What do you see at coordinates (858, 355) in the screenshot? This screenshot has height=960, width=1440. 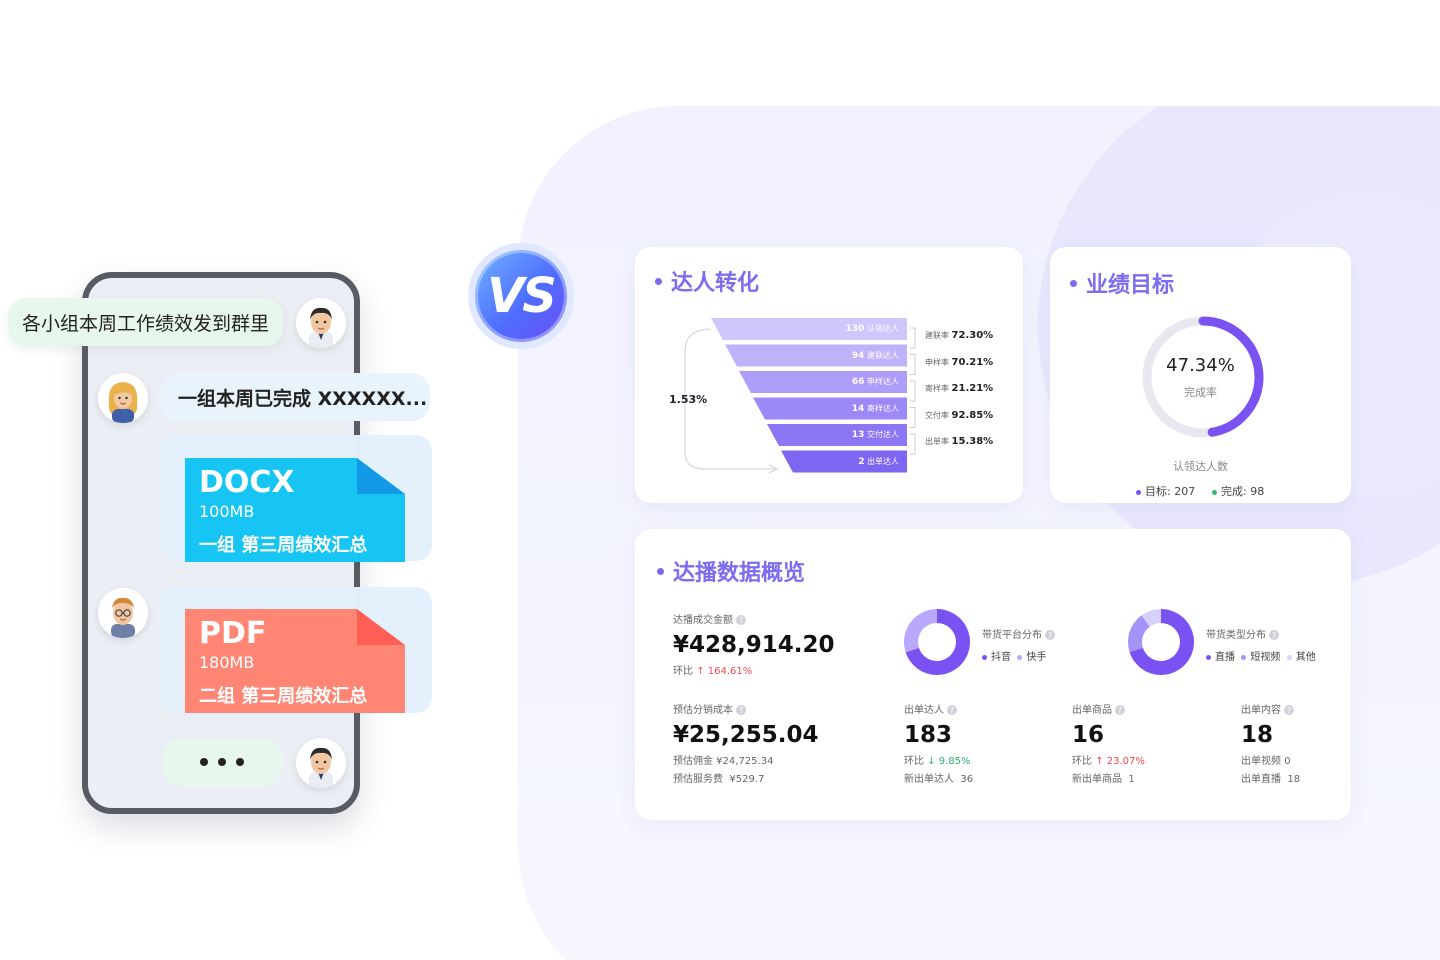 I see `funnel-stage-value: 94` at bounding box center [858, 355].